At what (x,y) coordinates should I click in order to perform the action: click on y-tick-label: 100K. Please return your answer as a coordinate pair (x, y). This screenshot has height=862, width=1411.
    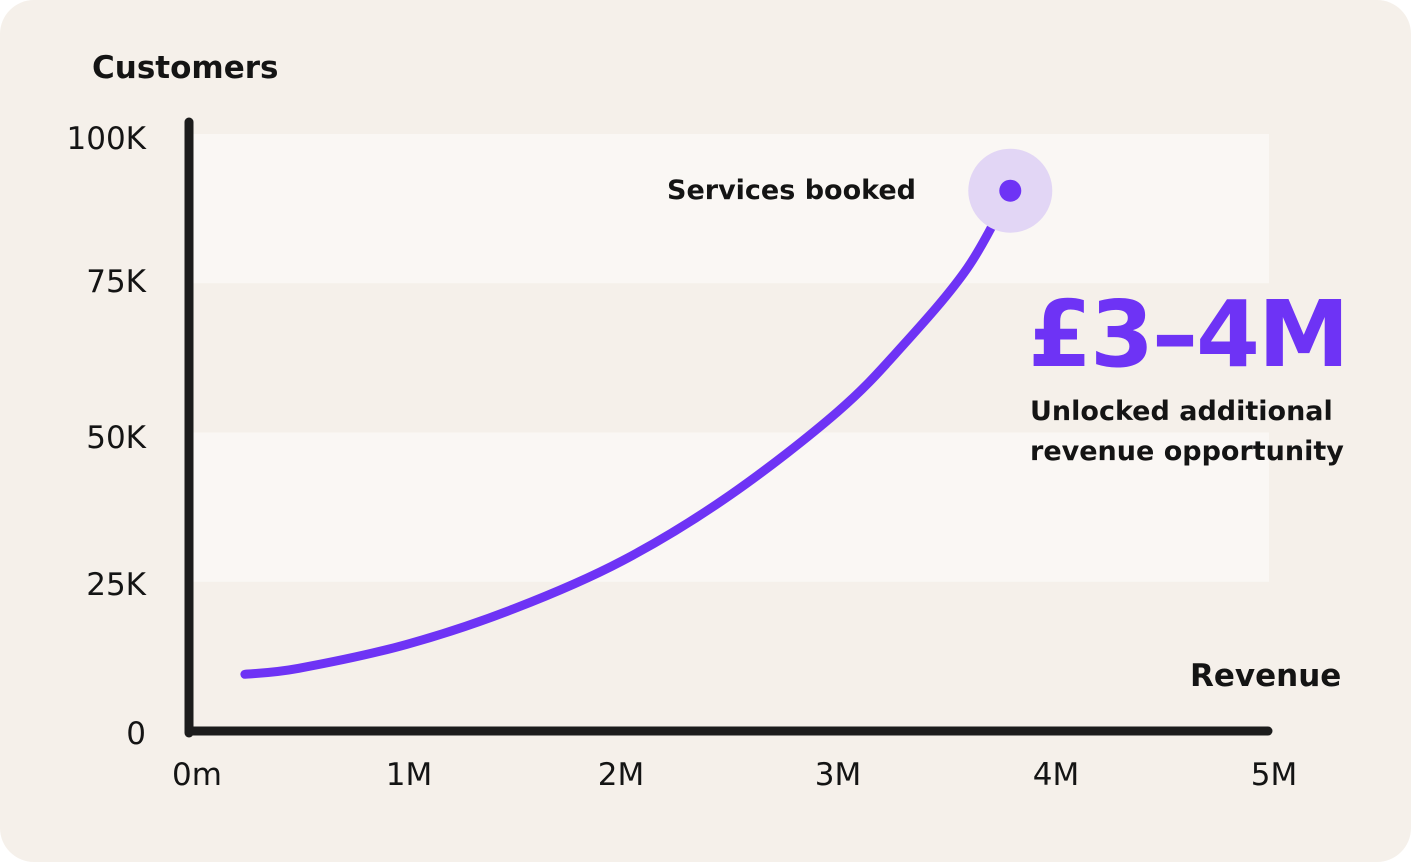
    Looking at the image, I should click on (107, 139).